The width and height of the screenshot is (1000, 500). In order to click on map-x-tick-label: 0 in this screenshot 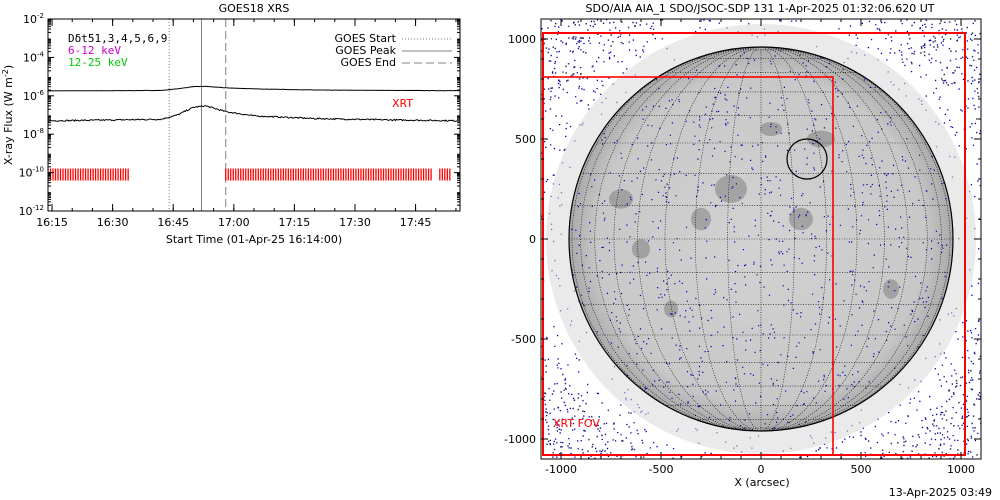, I will do `click(761, 469)`.